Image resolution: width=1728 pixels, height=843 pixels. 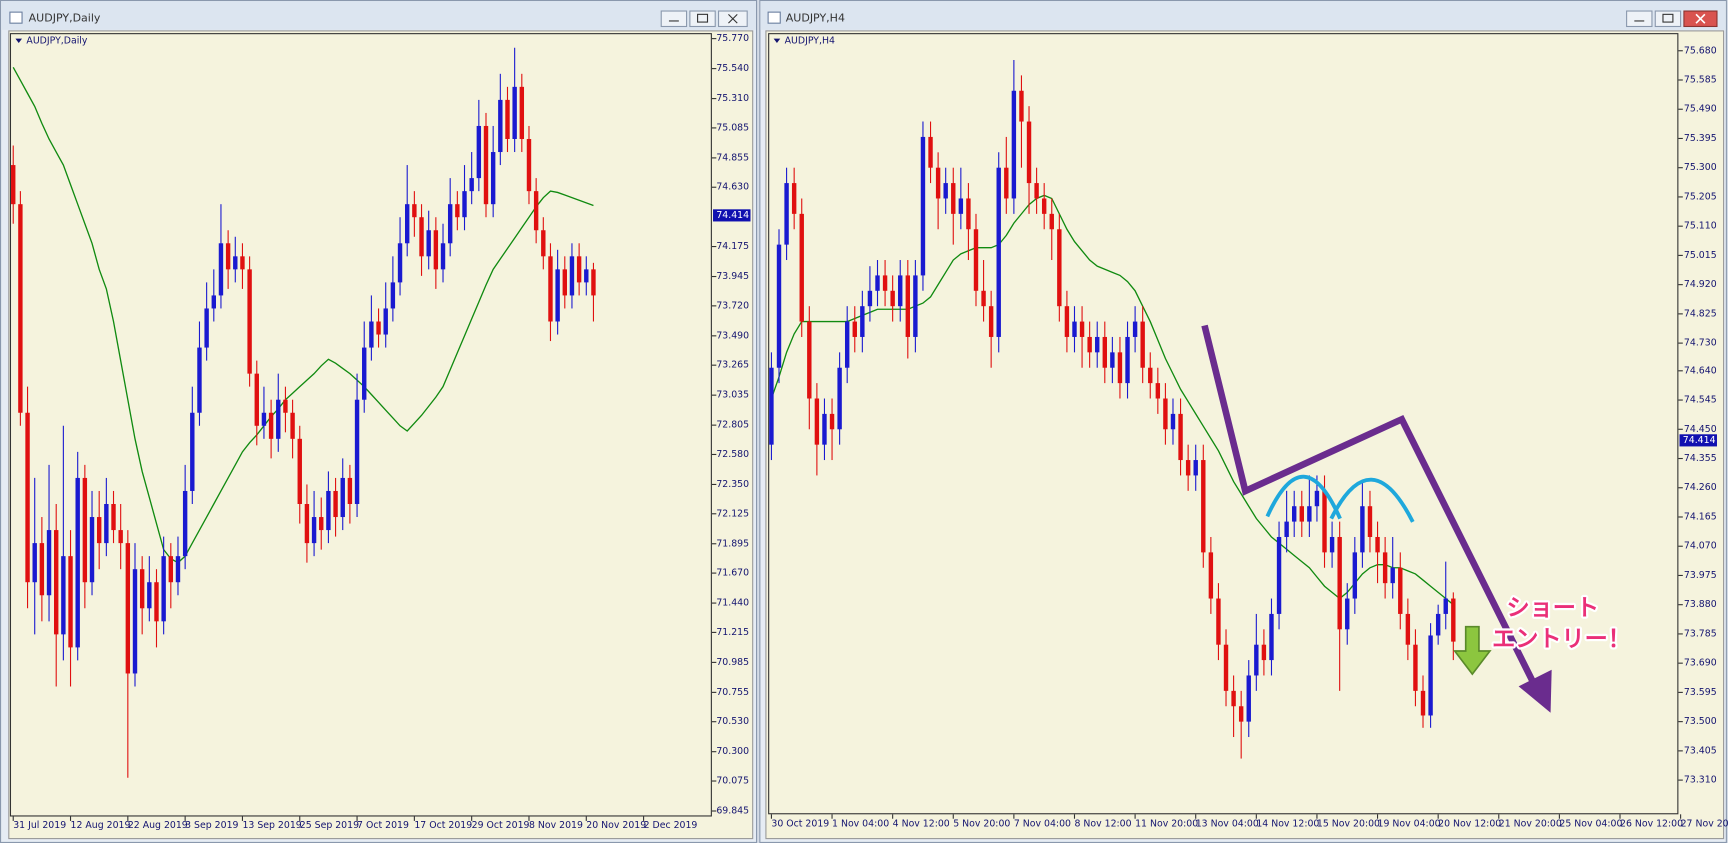 I want to click on y-tick-label: 73.945, so click(x=732, y=276).